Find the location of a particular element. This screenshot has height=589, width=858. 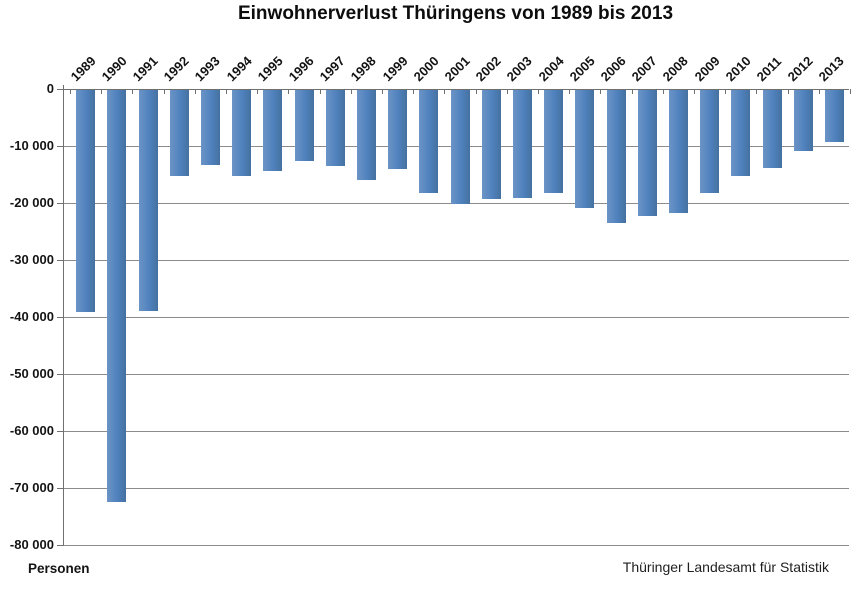

bar-2003 is located at coordinates (522, 144).